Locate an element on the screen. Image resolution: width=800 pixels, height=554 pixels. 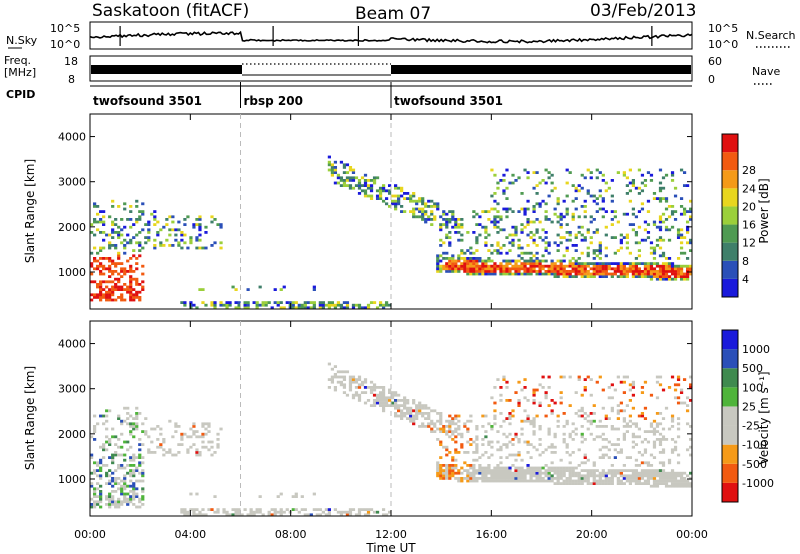
colorbar-tick-label: 500 is located at coordinates (752, 368).